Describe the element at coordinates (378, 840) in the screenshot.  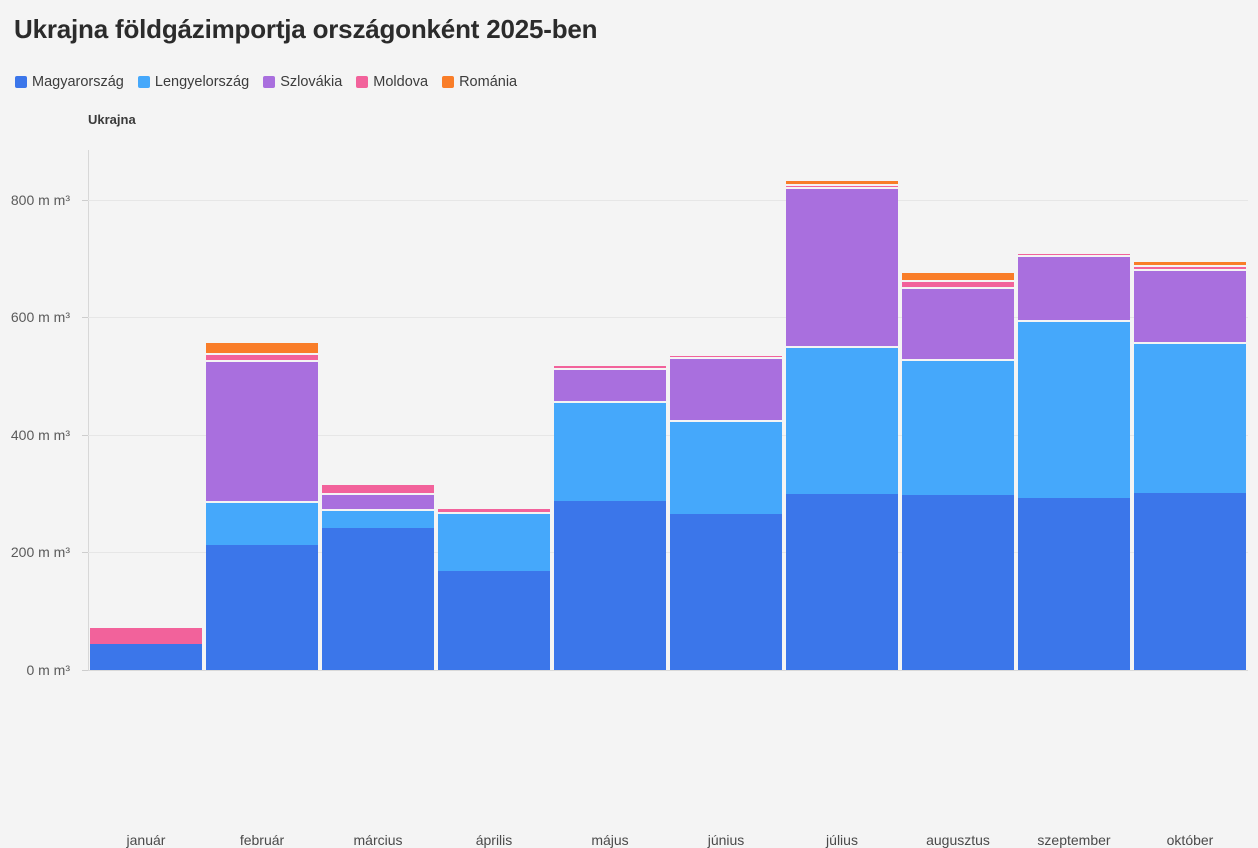
I see `x-axis-tick-label: március` at that location.